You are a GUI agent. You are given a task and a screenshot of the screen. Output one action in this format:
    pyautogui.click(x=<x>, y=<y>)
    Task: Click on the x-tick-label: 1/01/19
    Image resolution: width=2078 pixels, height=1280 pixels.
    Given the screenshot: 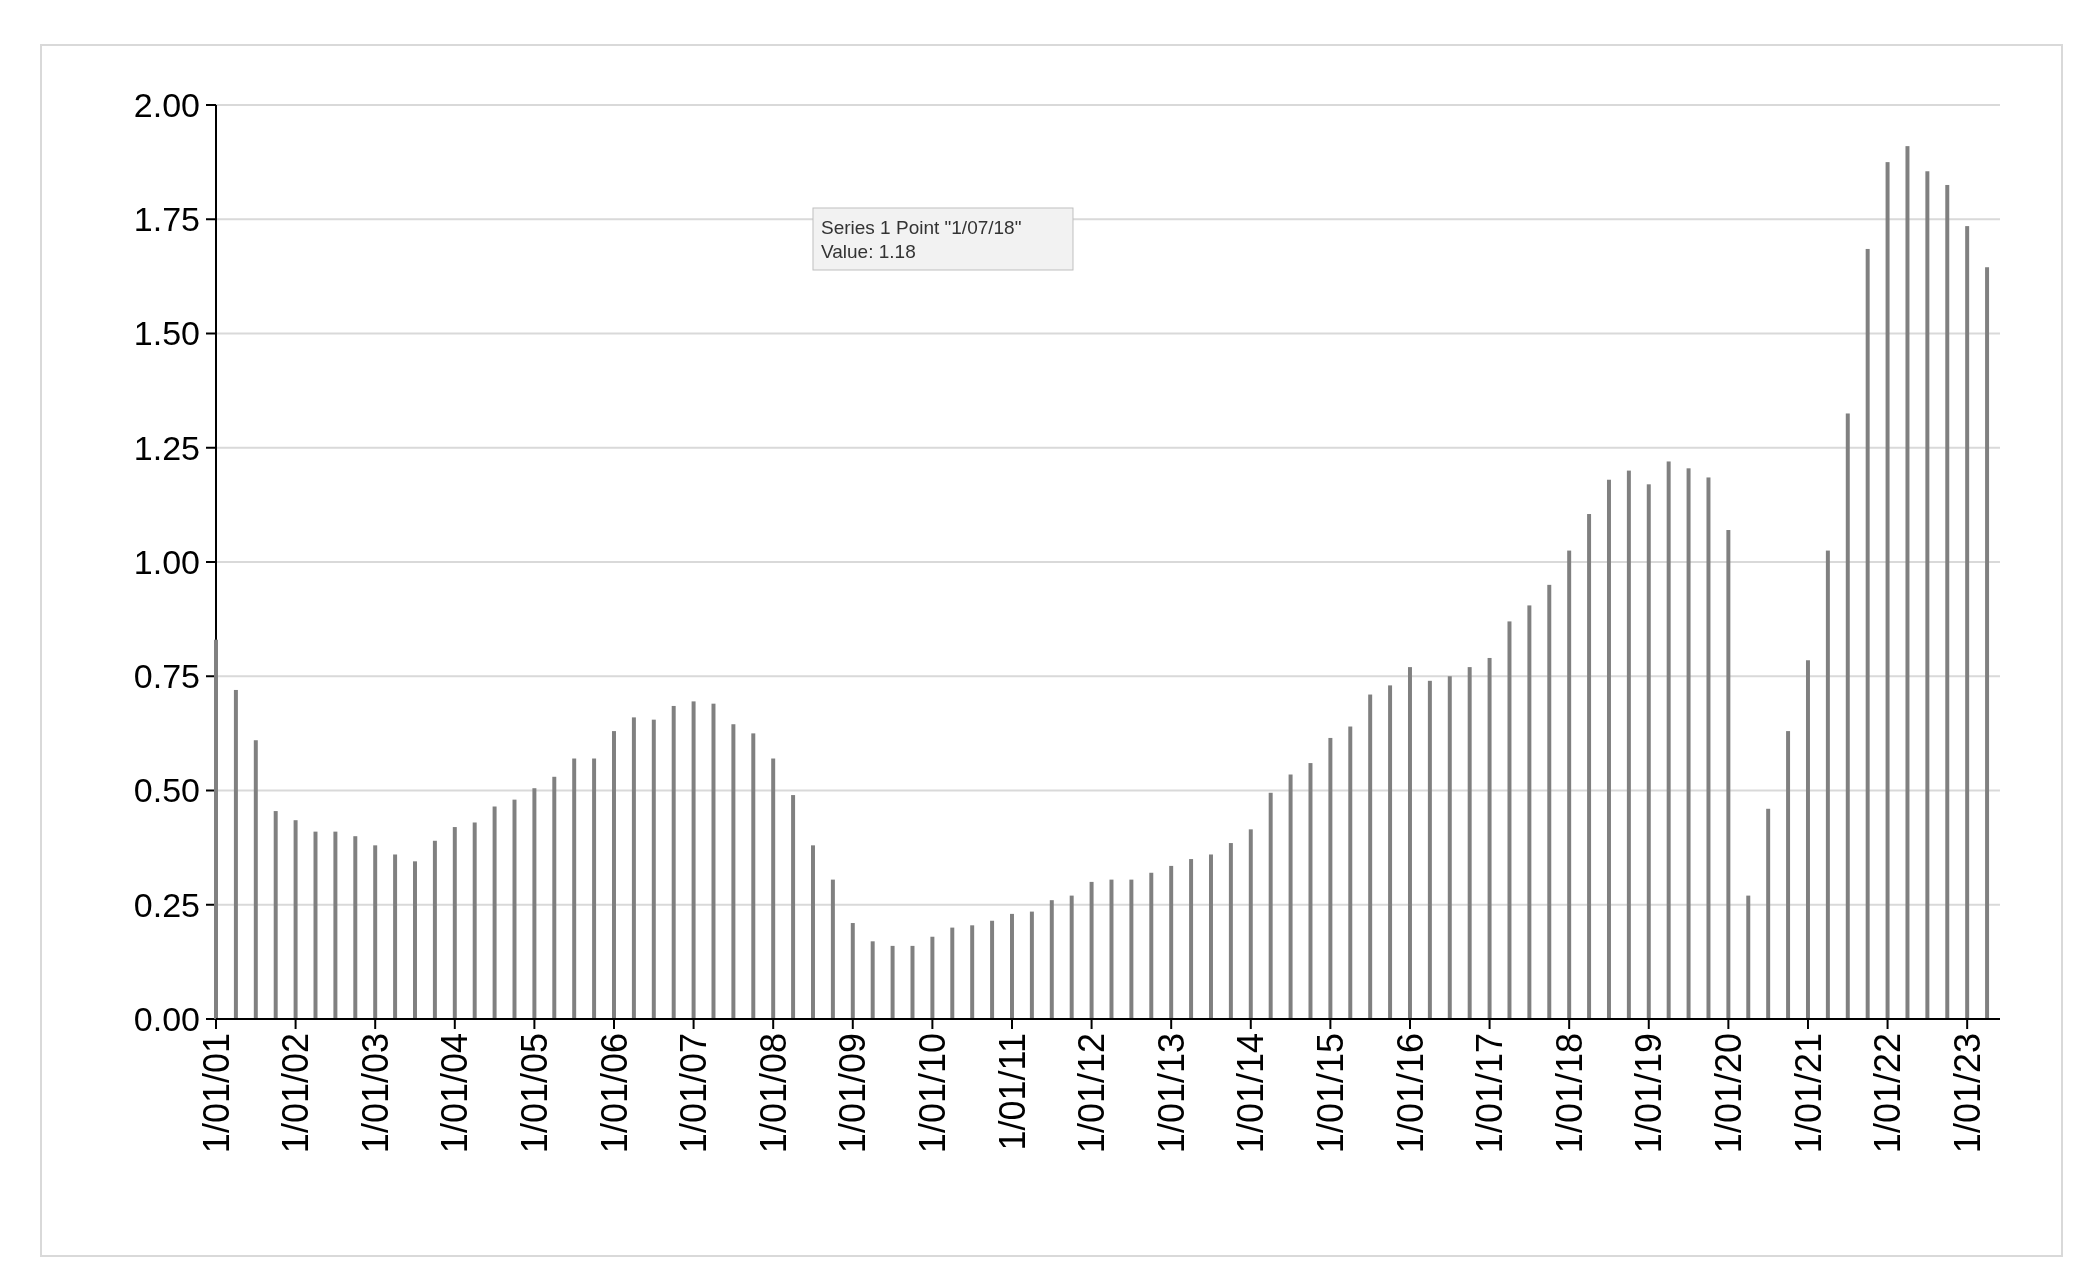 What is the action you would take?
    pyautogui.click(x=1649, y=1093)
    